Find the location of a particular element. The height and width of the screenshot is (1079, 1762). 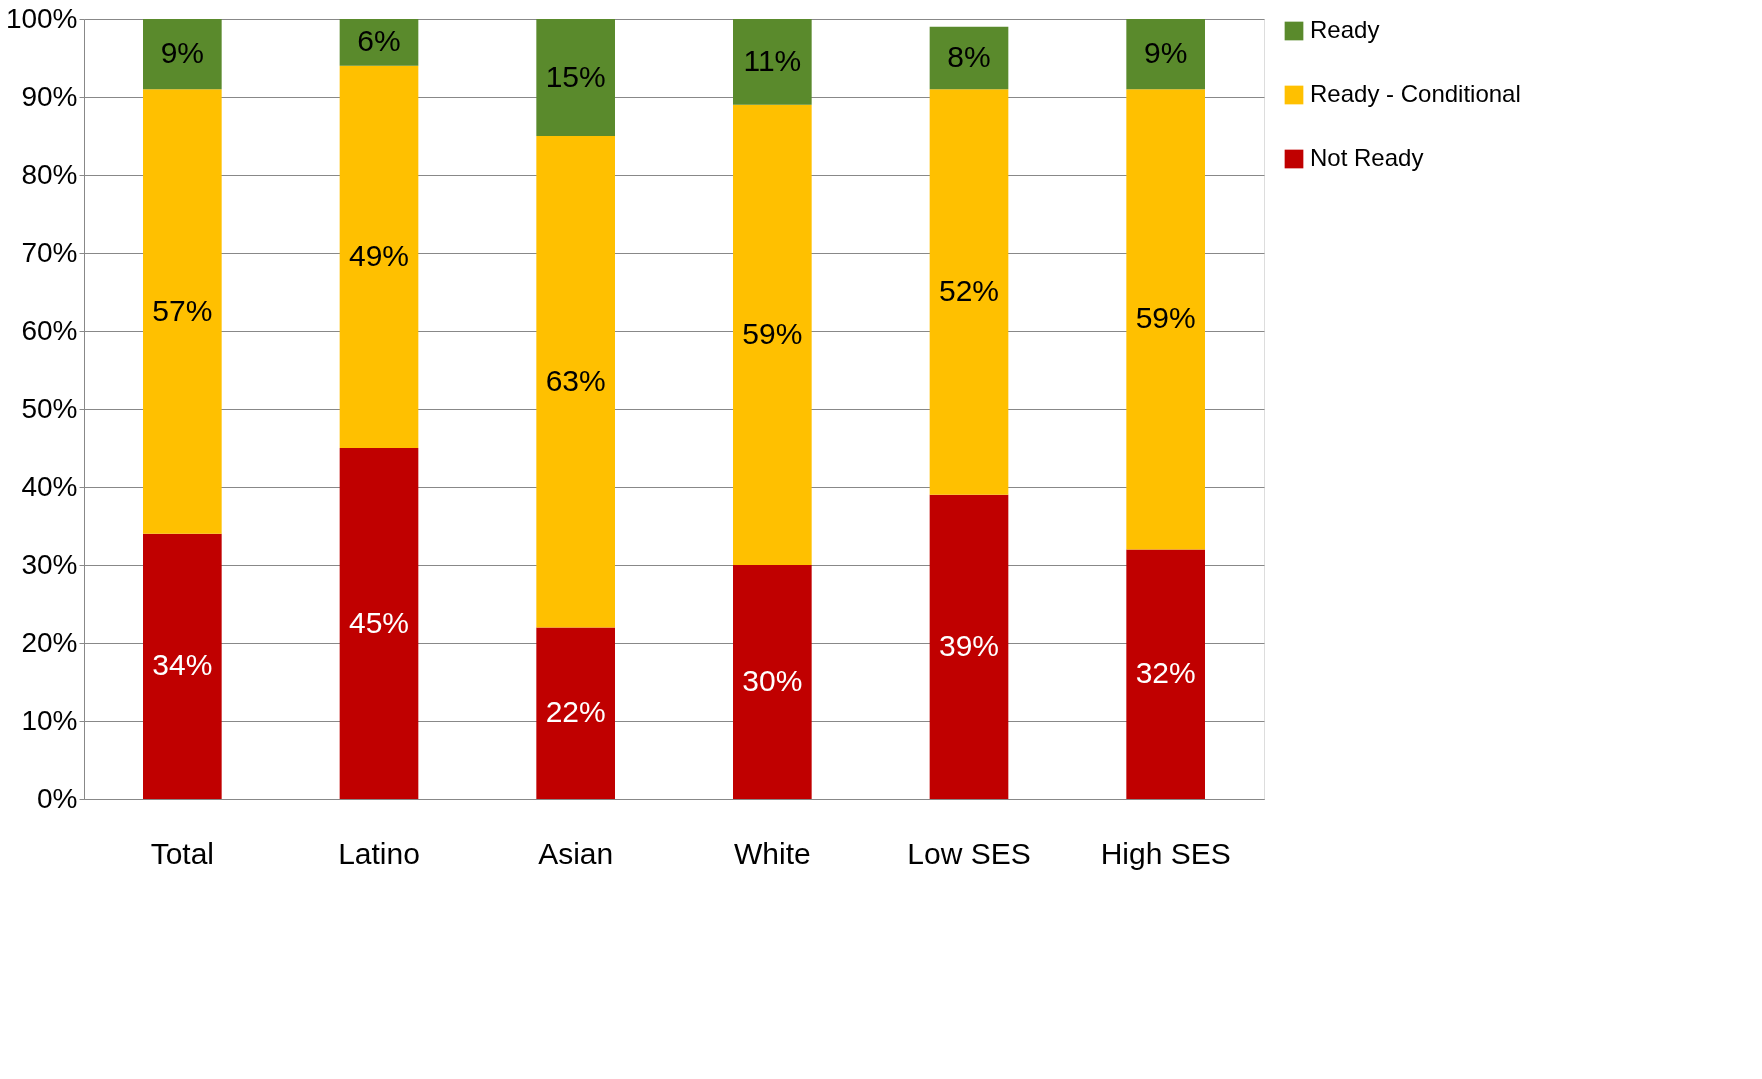

data-label: 52% is located at coordinates (969, 290).